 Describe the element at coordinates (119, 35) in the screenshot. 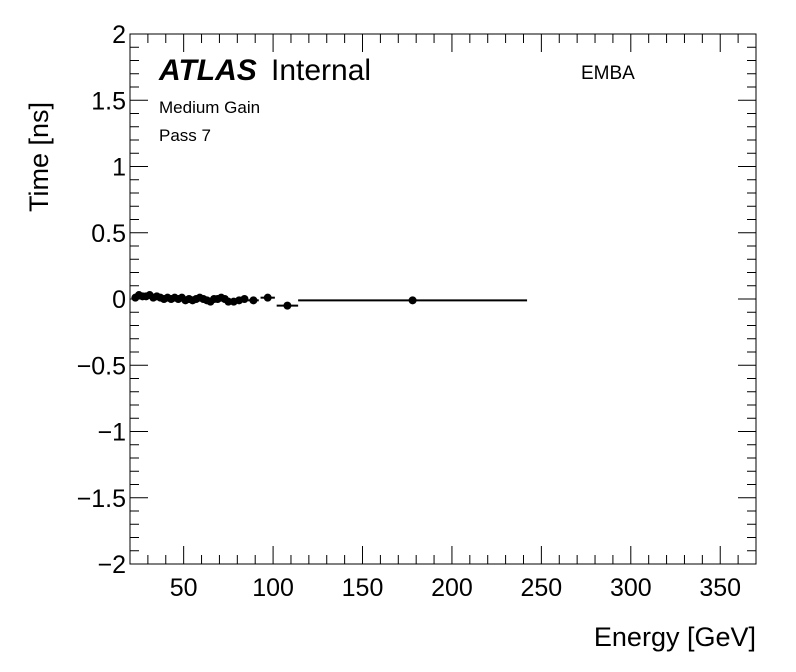

I see `y-tick-label: 2` at that location.